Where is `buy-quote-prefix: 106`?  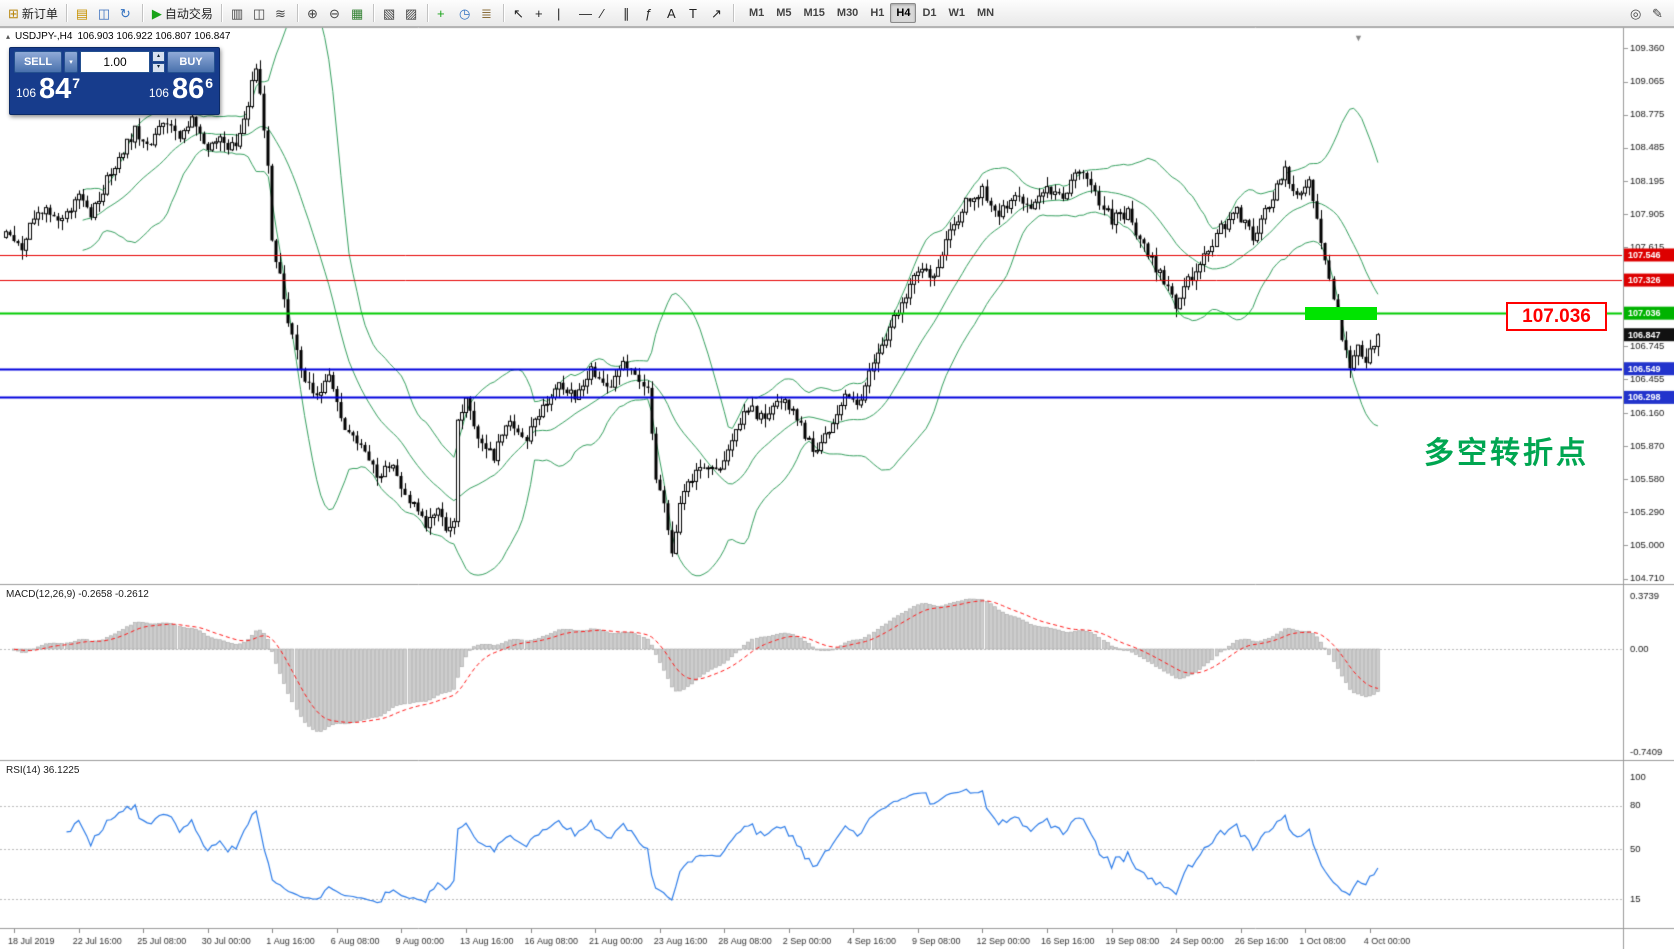
buy-quote-prefix: 106 is located at coordinates (158, 93).